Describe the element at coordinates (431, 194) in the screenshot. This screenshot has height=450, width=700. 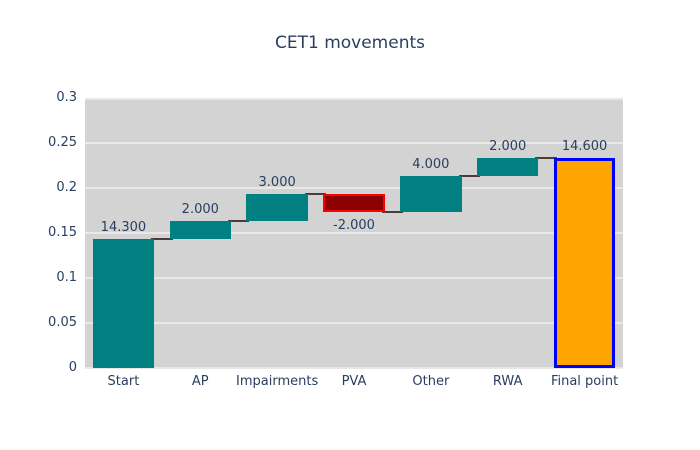
I see `bar-other` at that location.